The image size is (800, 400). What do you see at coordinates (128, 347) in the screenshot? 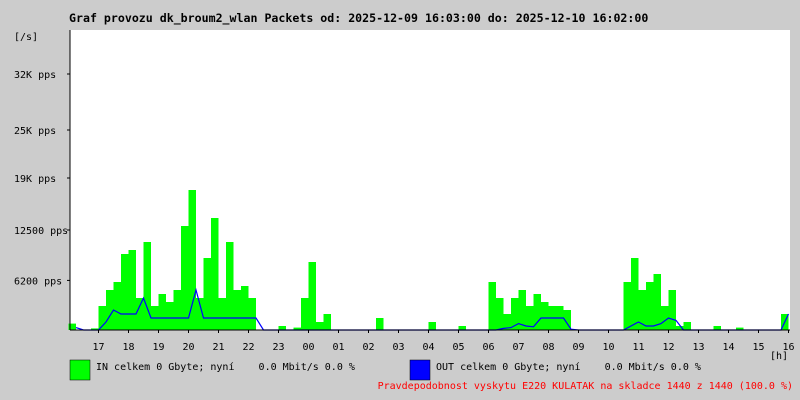
I see `x-tick-label: 18` at bounding box center [128, 347].